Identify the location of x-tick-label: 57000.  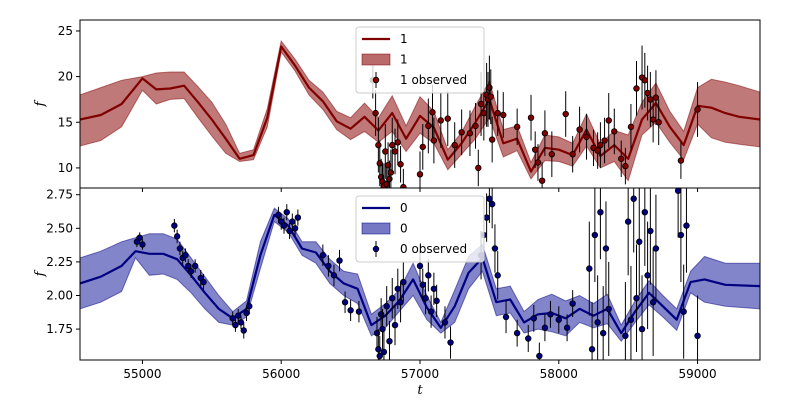
(420, 374).